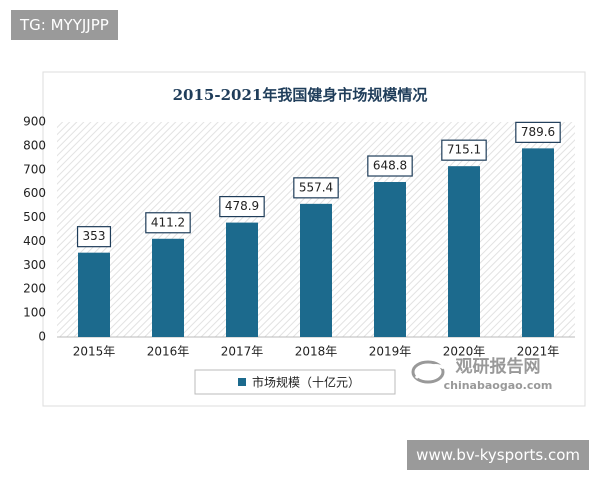  Describe the element at coordinates (64, 25) in the screenshot. I see `watermark-top: TG: MYYJJPP` at that location.